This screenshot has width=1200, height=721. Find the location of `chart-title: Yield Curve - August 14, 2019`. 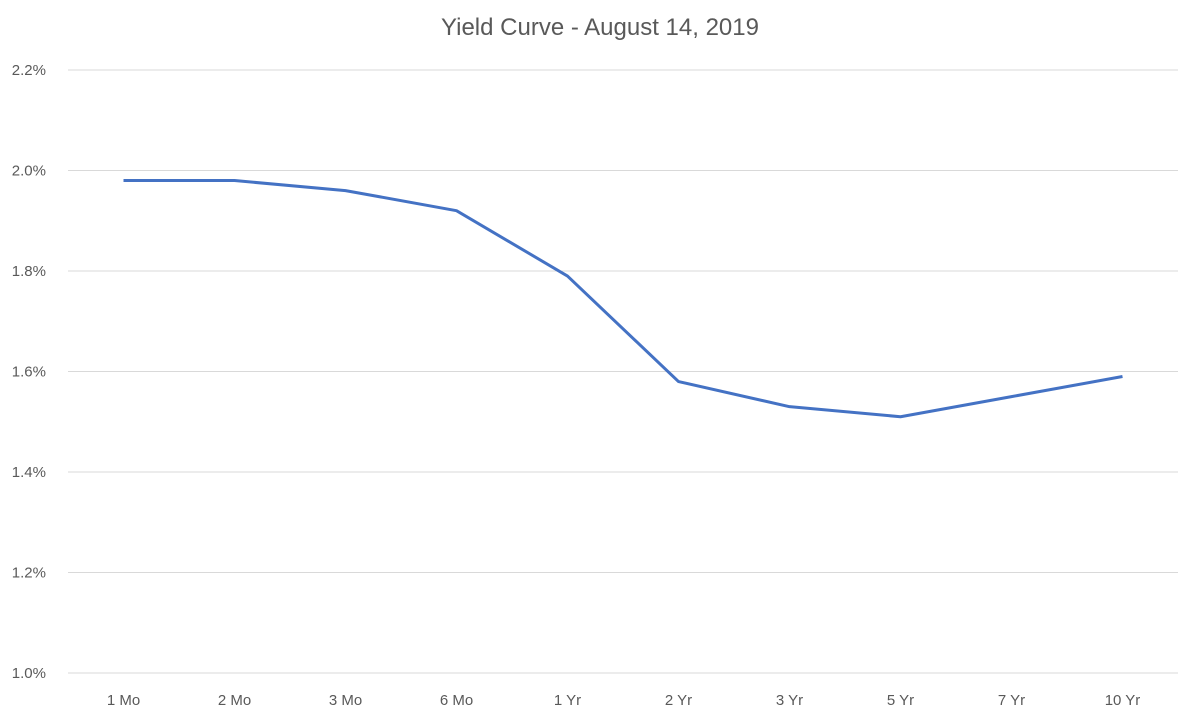

chart-title: Yield Curve - August 14, 2019 is located at coordinates (600, 27).